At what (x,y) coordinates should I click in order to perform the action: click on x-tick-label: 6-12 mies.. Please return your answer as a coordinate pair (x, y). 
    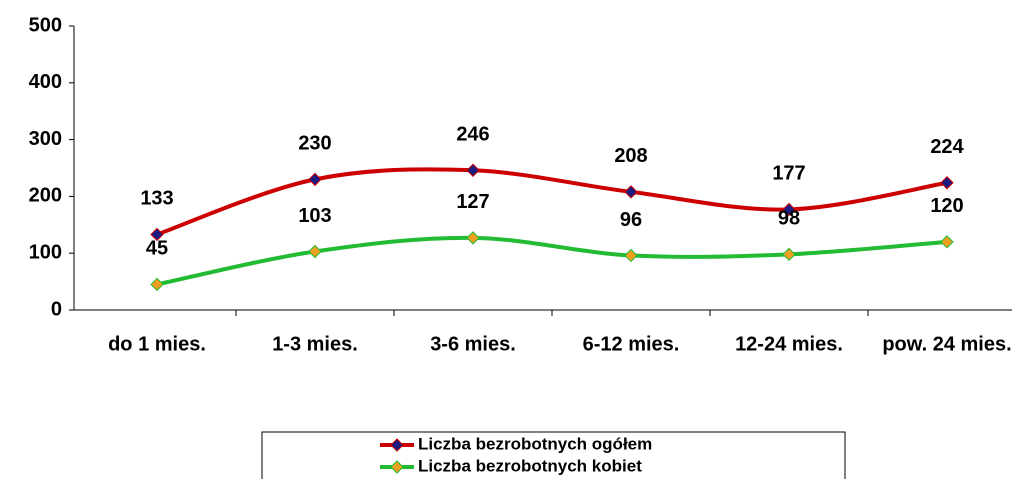
    Looking at the image, I should click on (631, 344).